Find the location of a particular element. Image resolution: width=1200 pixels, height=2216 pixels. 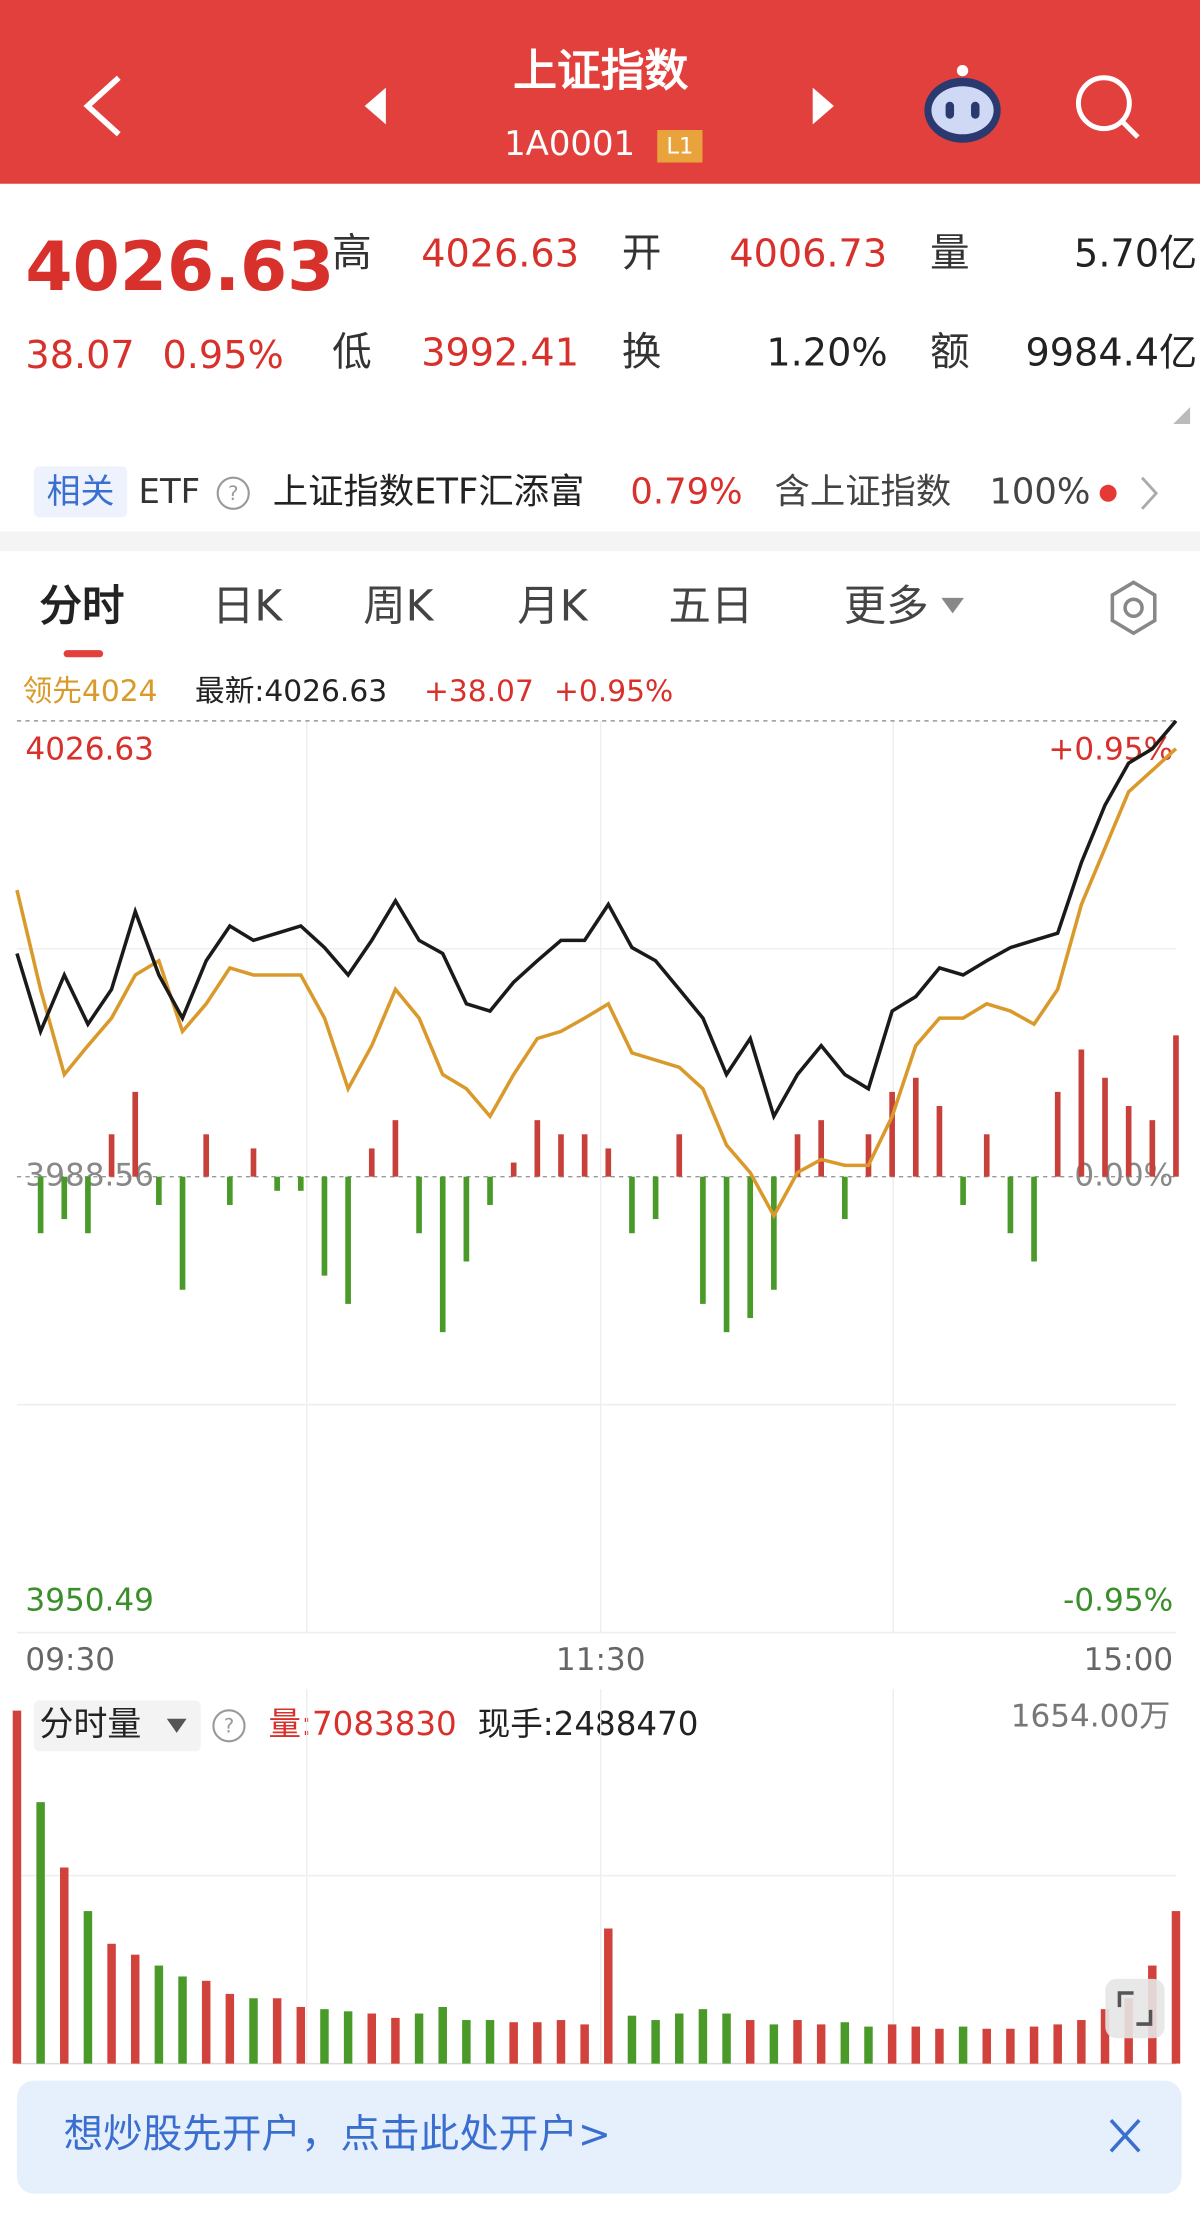

next-button is located at coordinates (823, 106).